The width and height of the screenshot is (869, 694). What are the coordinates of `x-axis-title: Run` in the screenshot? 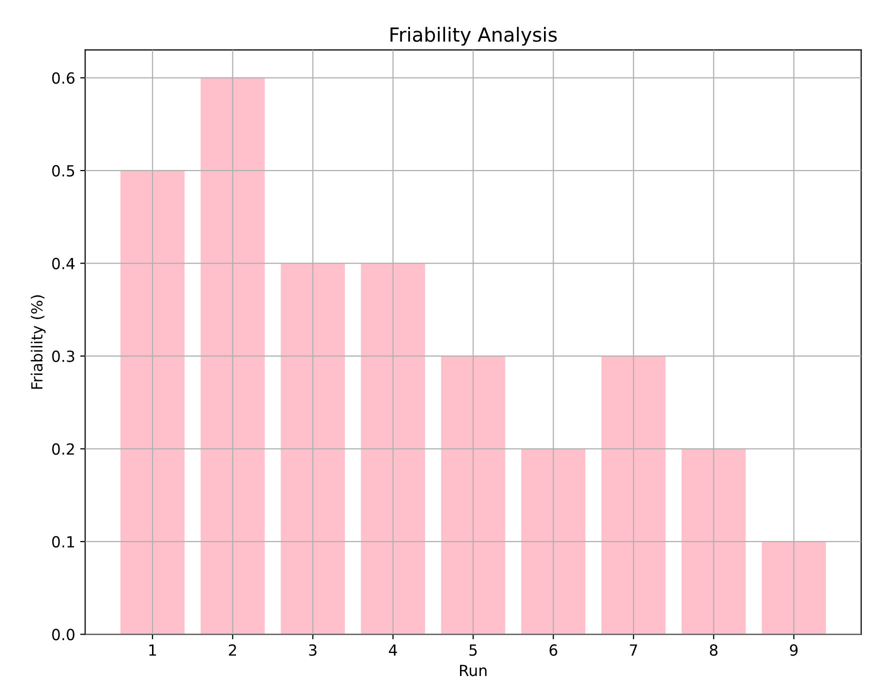 It's located at (473, 670).